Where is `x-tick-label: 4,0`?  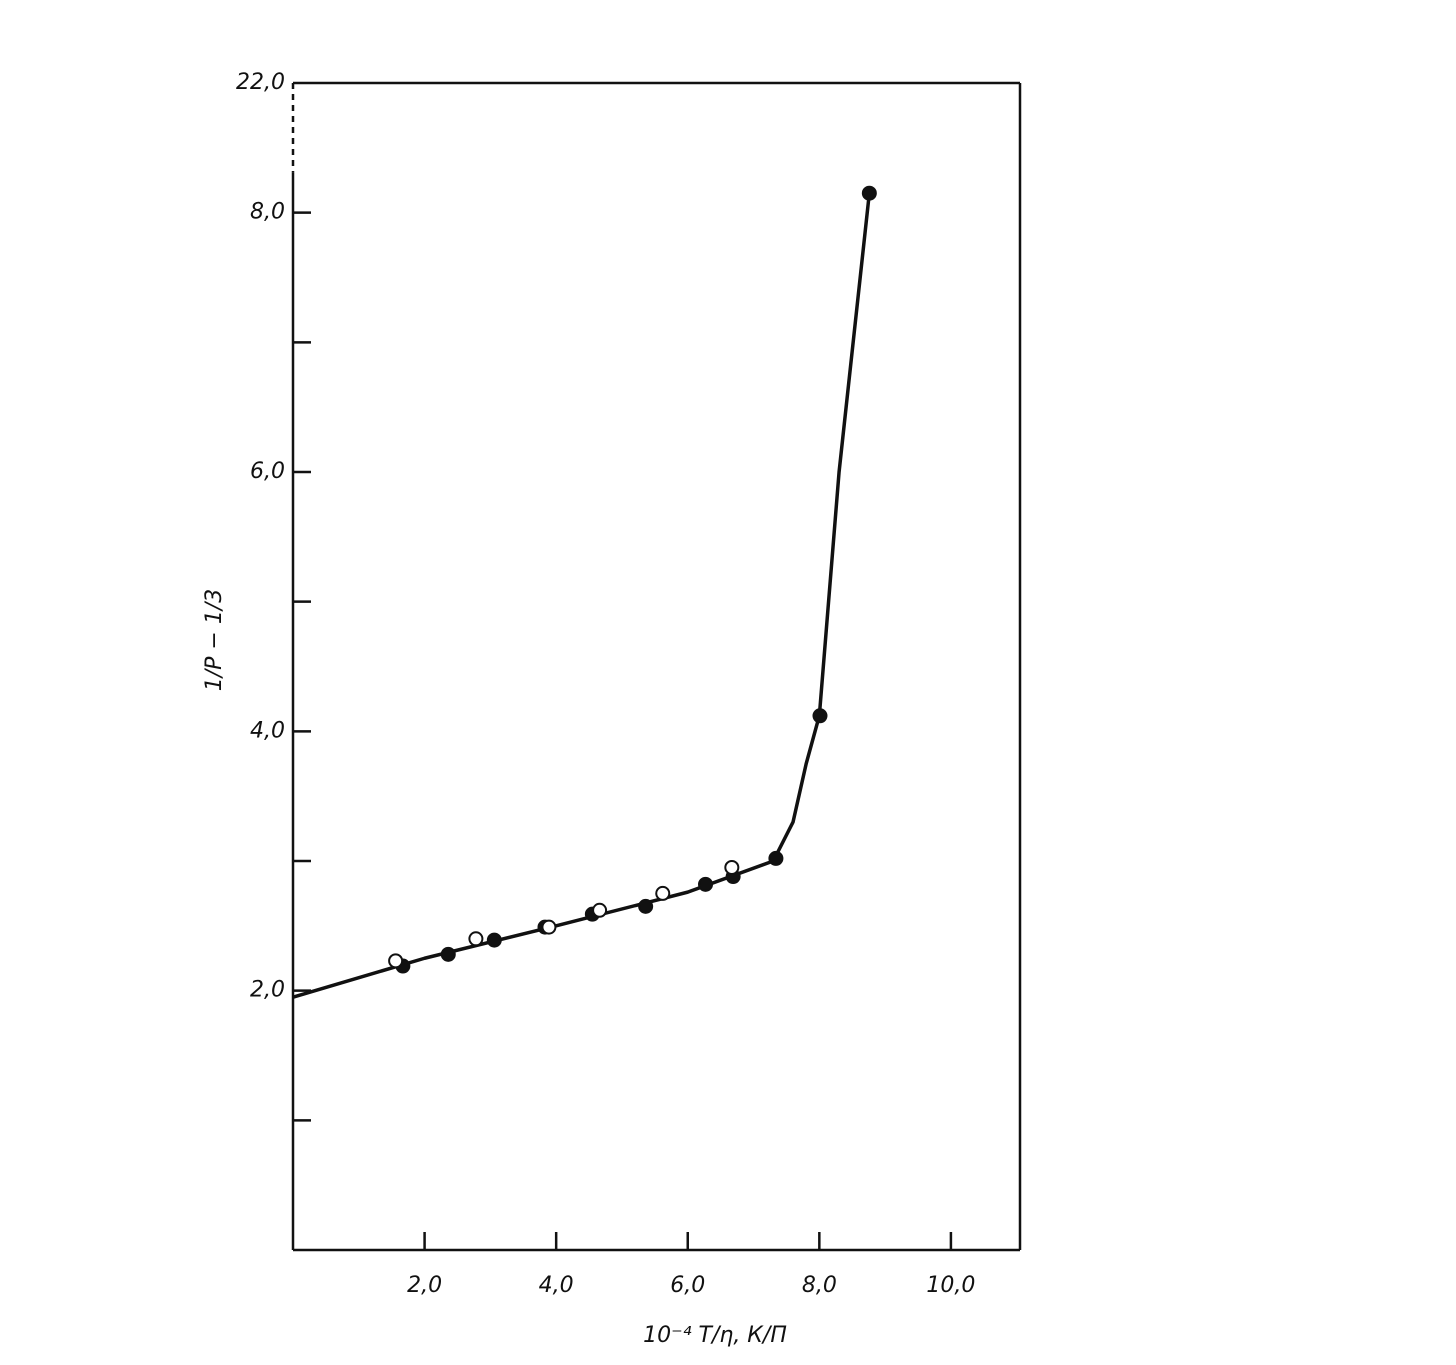 x-tick-label: 4,0 is located at coordinates (556, 1285).